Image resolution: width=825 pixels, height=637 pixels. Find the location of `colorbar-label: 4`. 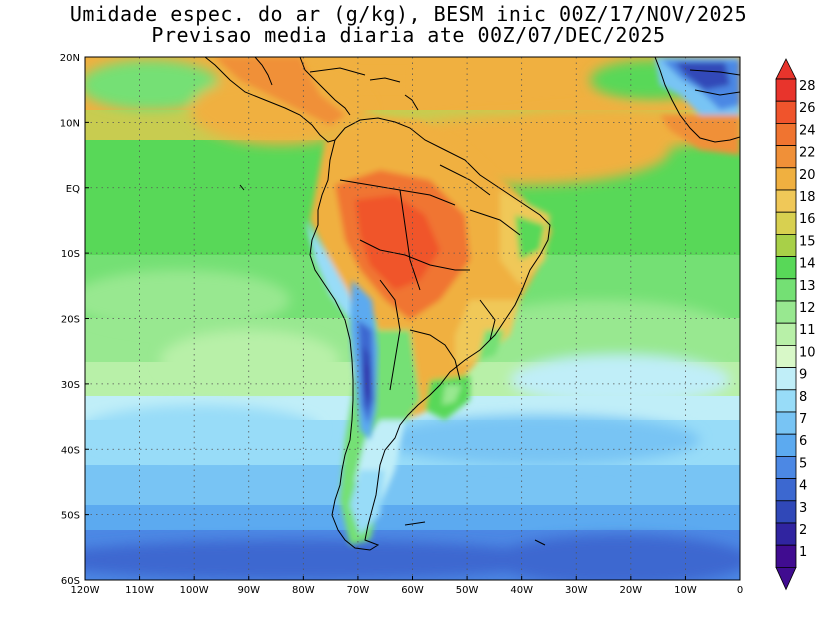

colorbar-label: 4 is located at coordinates (803, 486).